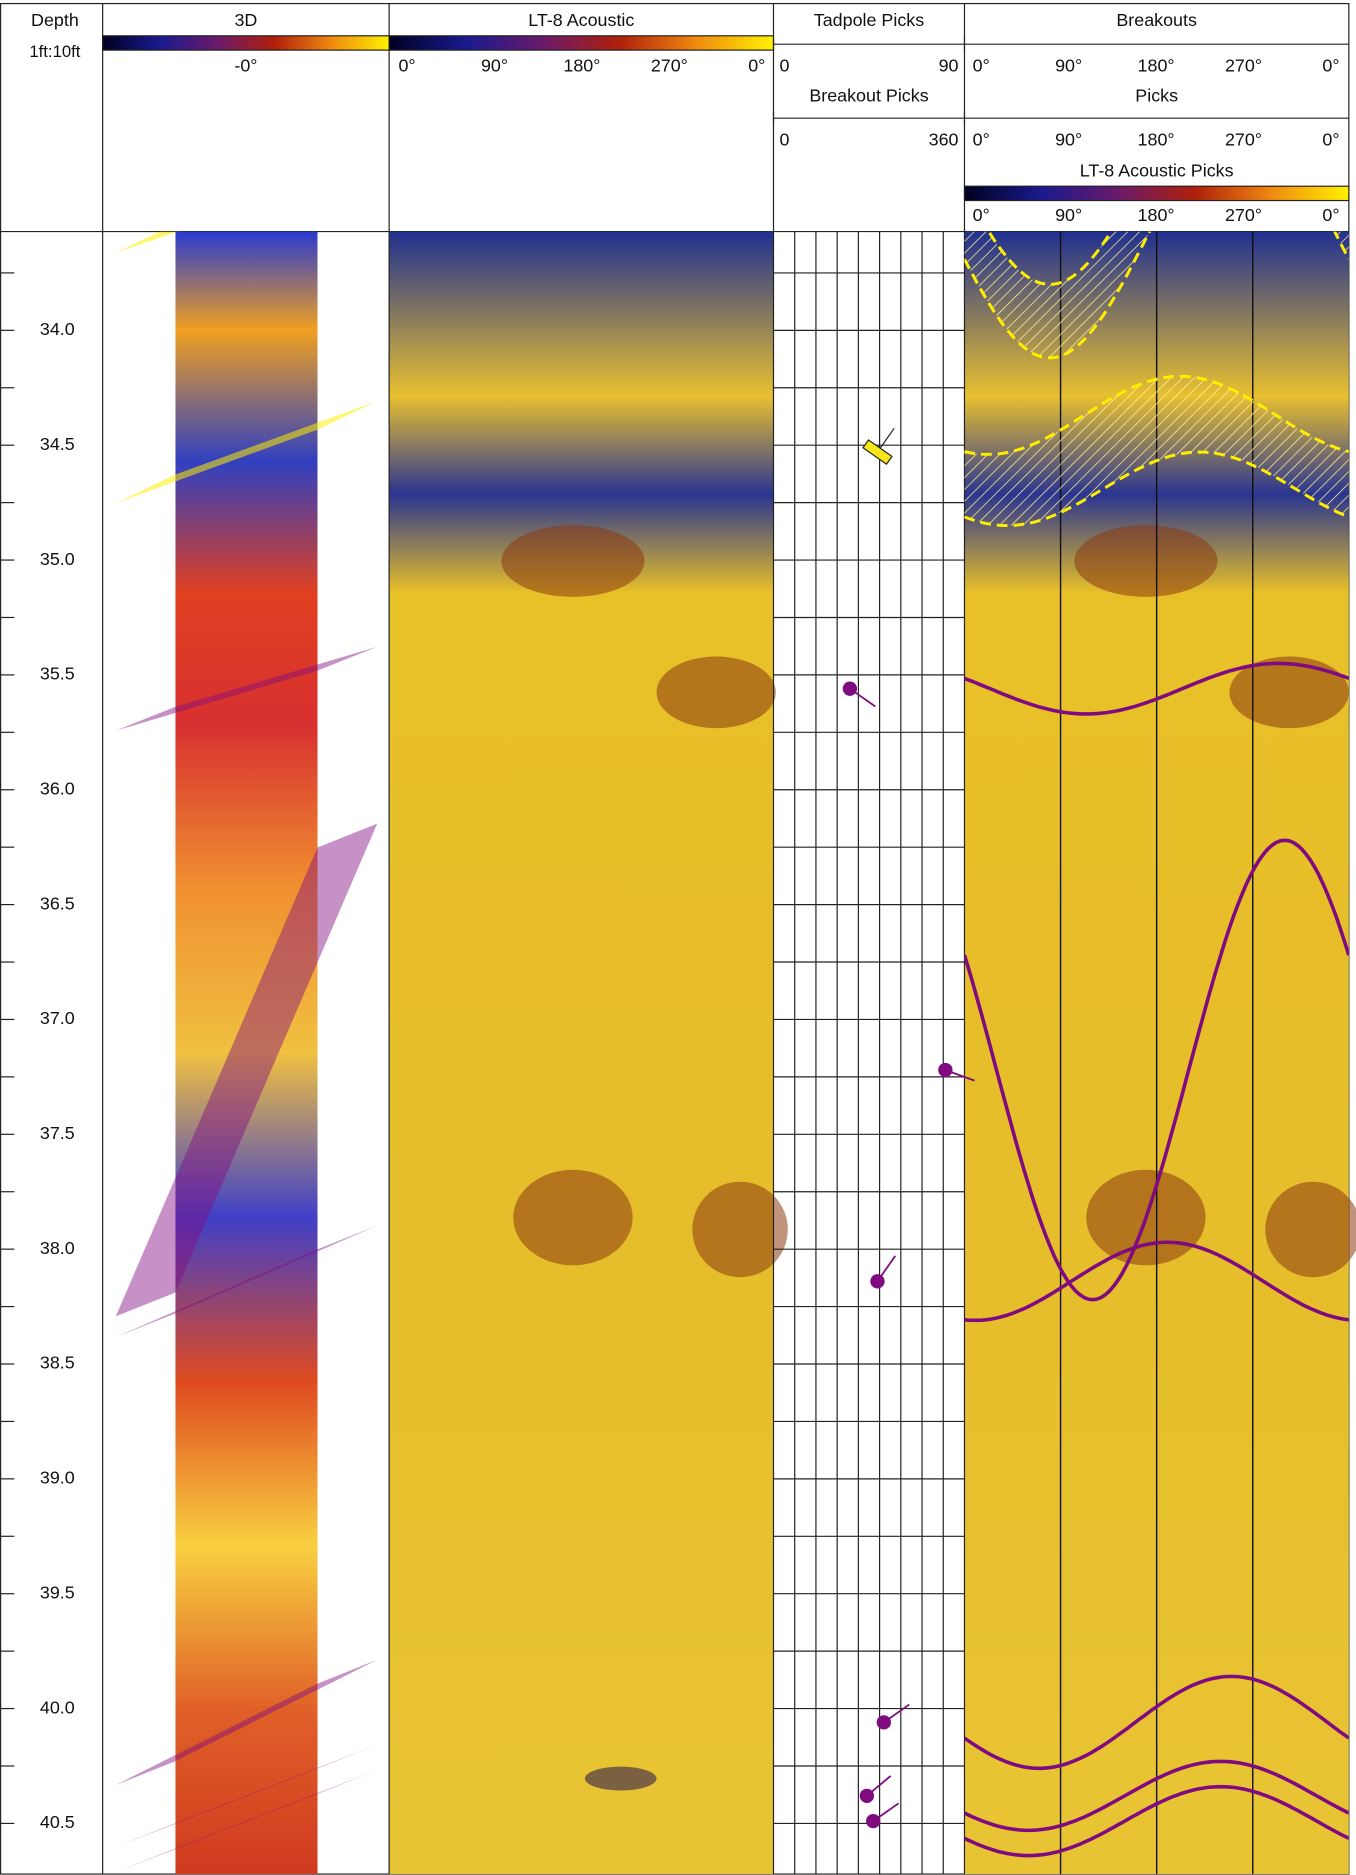 Image resolution: width=1356 pixels, height=1875 pixels. I want to click on y-tick-label: 38.0, so click(57, 1248).